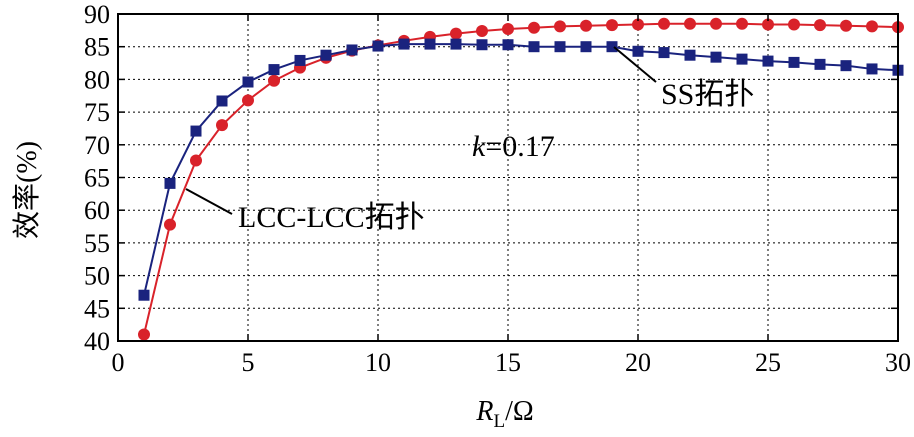 The image size is (914, 437). What do you see at coordinates (97, 47) in the screenshot?
I see `y-tick-label: 85` at bounding box center [97, 47].